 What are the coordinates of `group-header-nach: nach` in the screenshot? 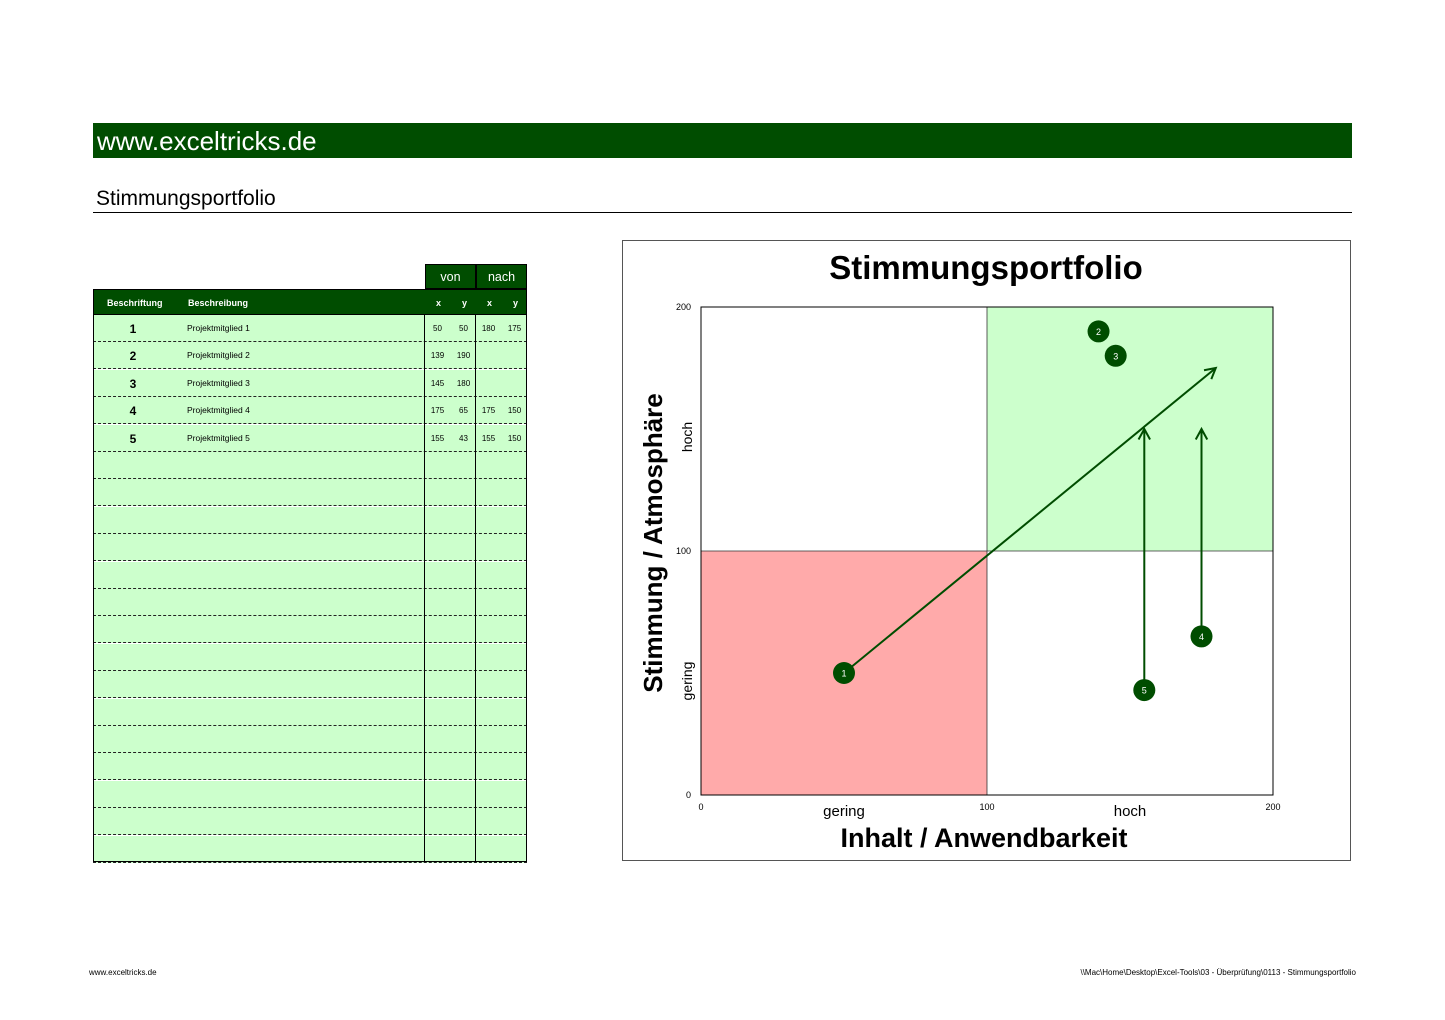 It's located at (501, 276).